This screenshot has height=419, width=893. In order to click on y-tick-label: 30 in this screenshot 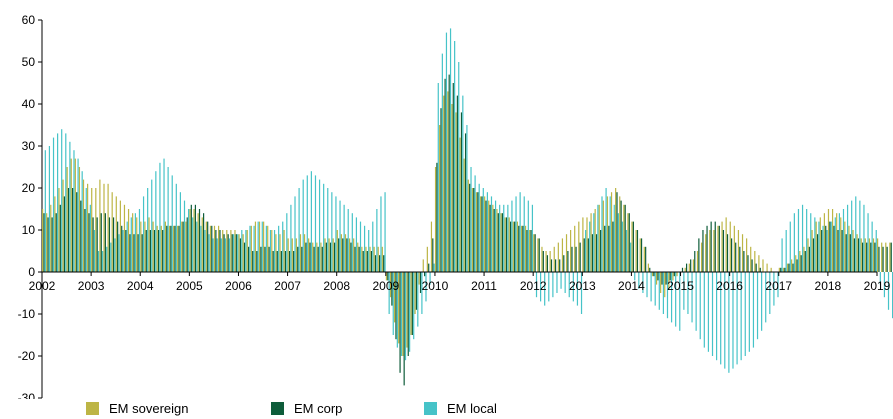, I will do `click(29, 146)`.